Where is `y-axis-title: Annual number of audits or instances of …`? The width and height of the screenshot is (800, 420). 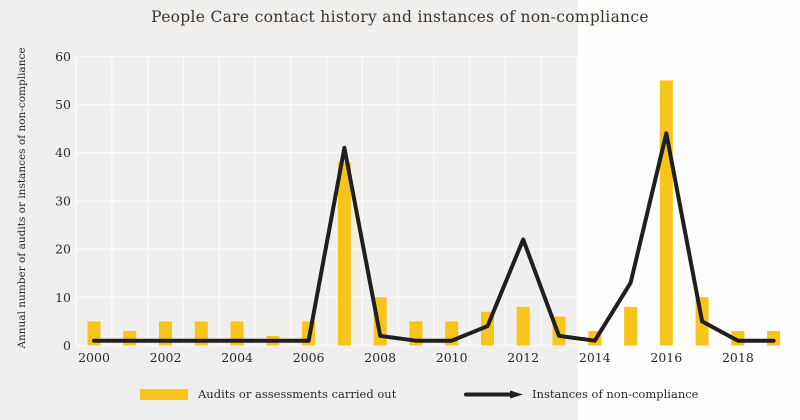
y-axis-title: Annual number of audits or instances of … is located at coordinates (22, 198).